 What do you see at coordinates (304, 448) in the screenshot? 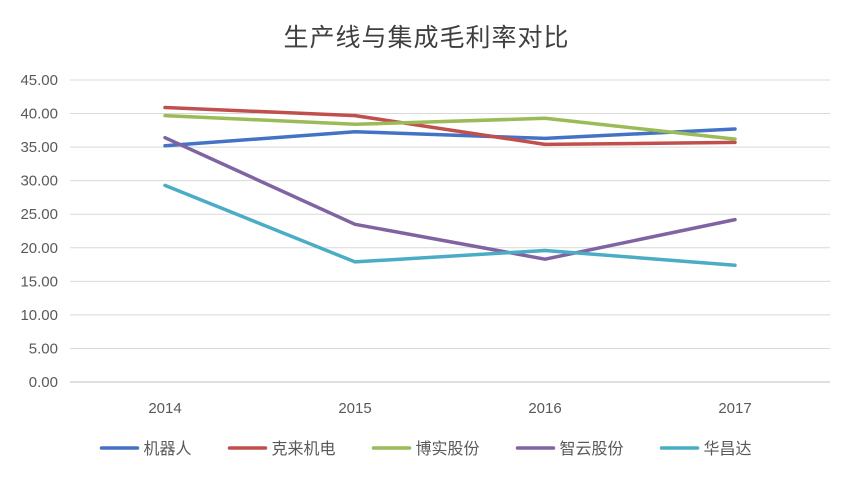
I see `legend-label: 克来机电` at bounding box center [304, 448].